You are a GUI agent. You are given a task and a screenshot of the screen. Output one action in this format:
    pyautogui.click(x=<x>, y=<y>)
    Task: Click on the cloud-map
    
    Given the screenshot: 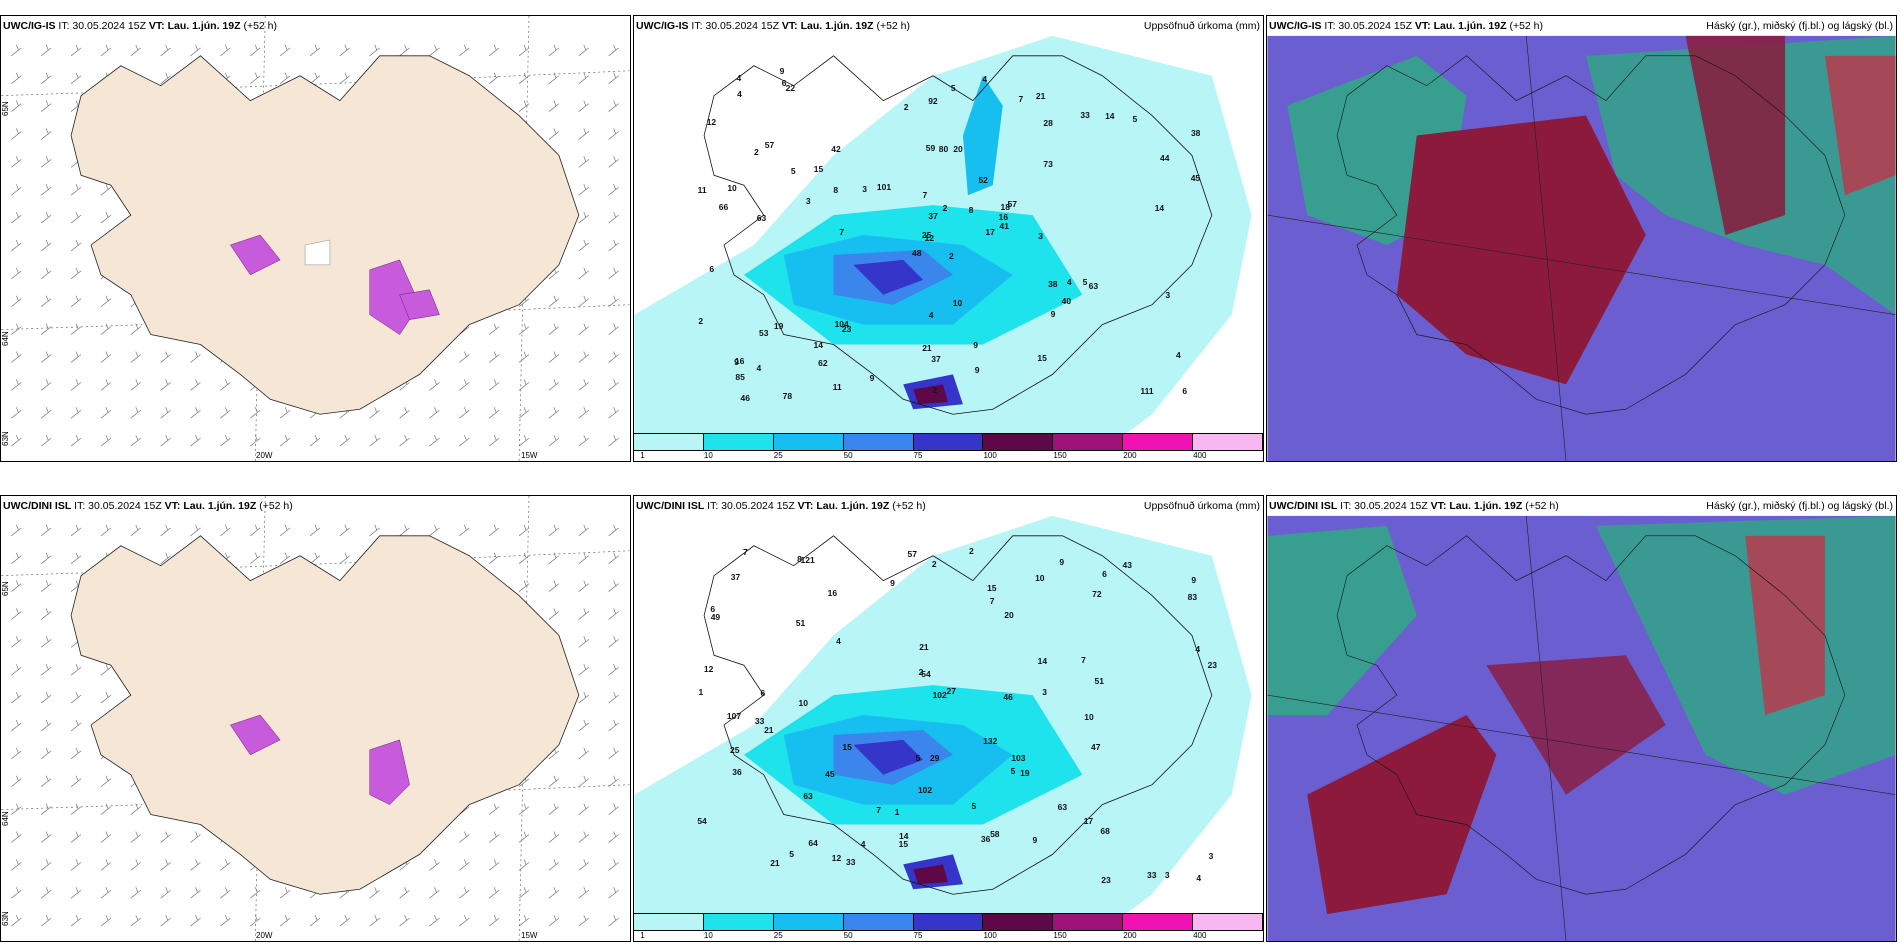 What is the action you would take?
    pyautogui.click(x=1581, y=728)
    